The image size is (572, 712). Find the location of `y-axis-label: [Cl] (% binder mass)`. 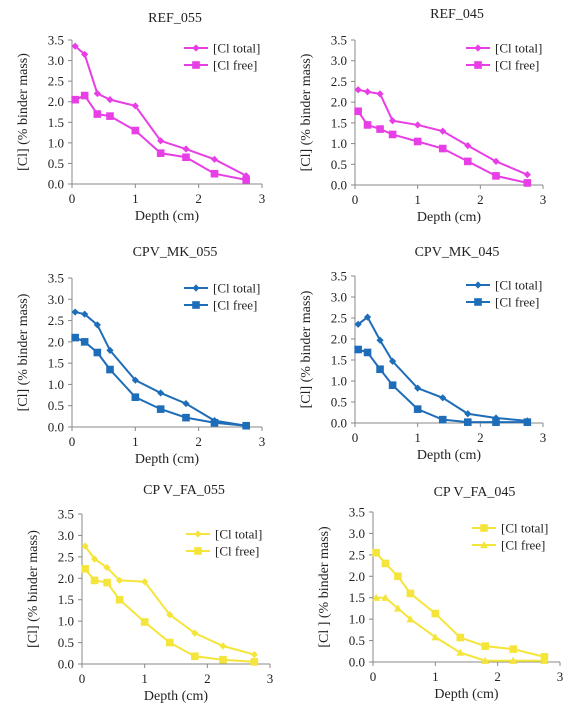

y-axis-label: [Cl] (% binder mass) is located at coordinates (306, 112).